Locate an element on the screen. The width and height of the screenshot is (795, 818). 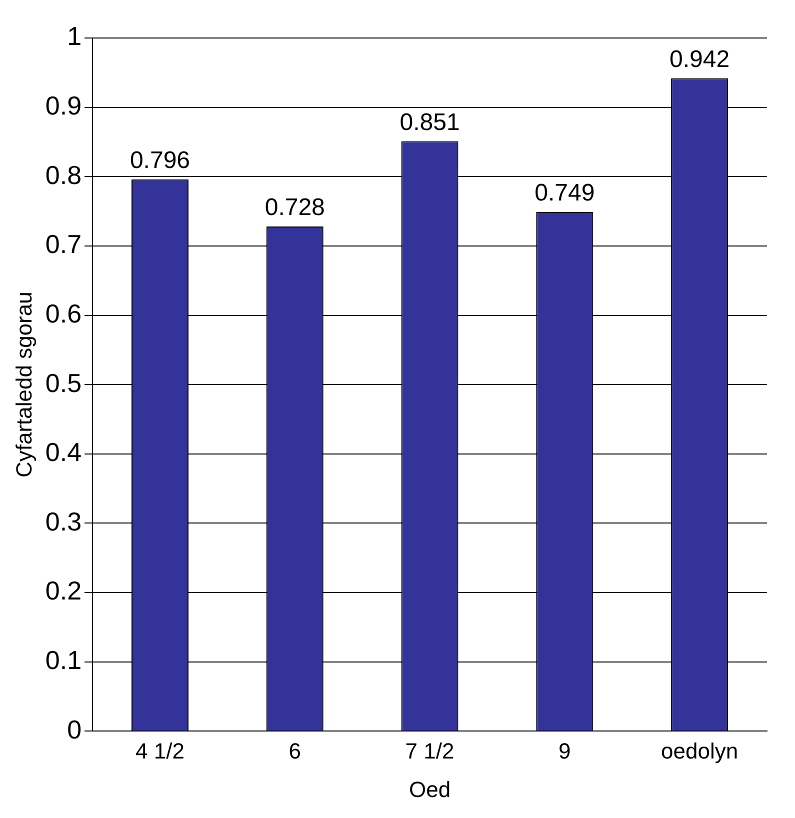
y-tick-label: 0.1 is located at coordinates (63, 660).